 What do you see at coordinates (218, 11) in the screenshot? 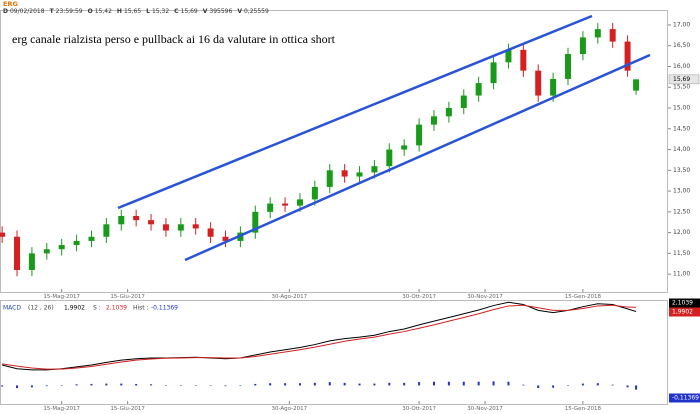
I see `info-item: V 395596` at bounding box center [218, 11].